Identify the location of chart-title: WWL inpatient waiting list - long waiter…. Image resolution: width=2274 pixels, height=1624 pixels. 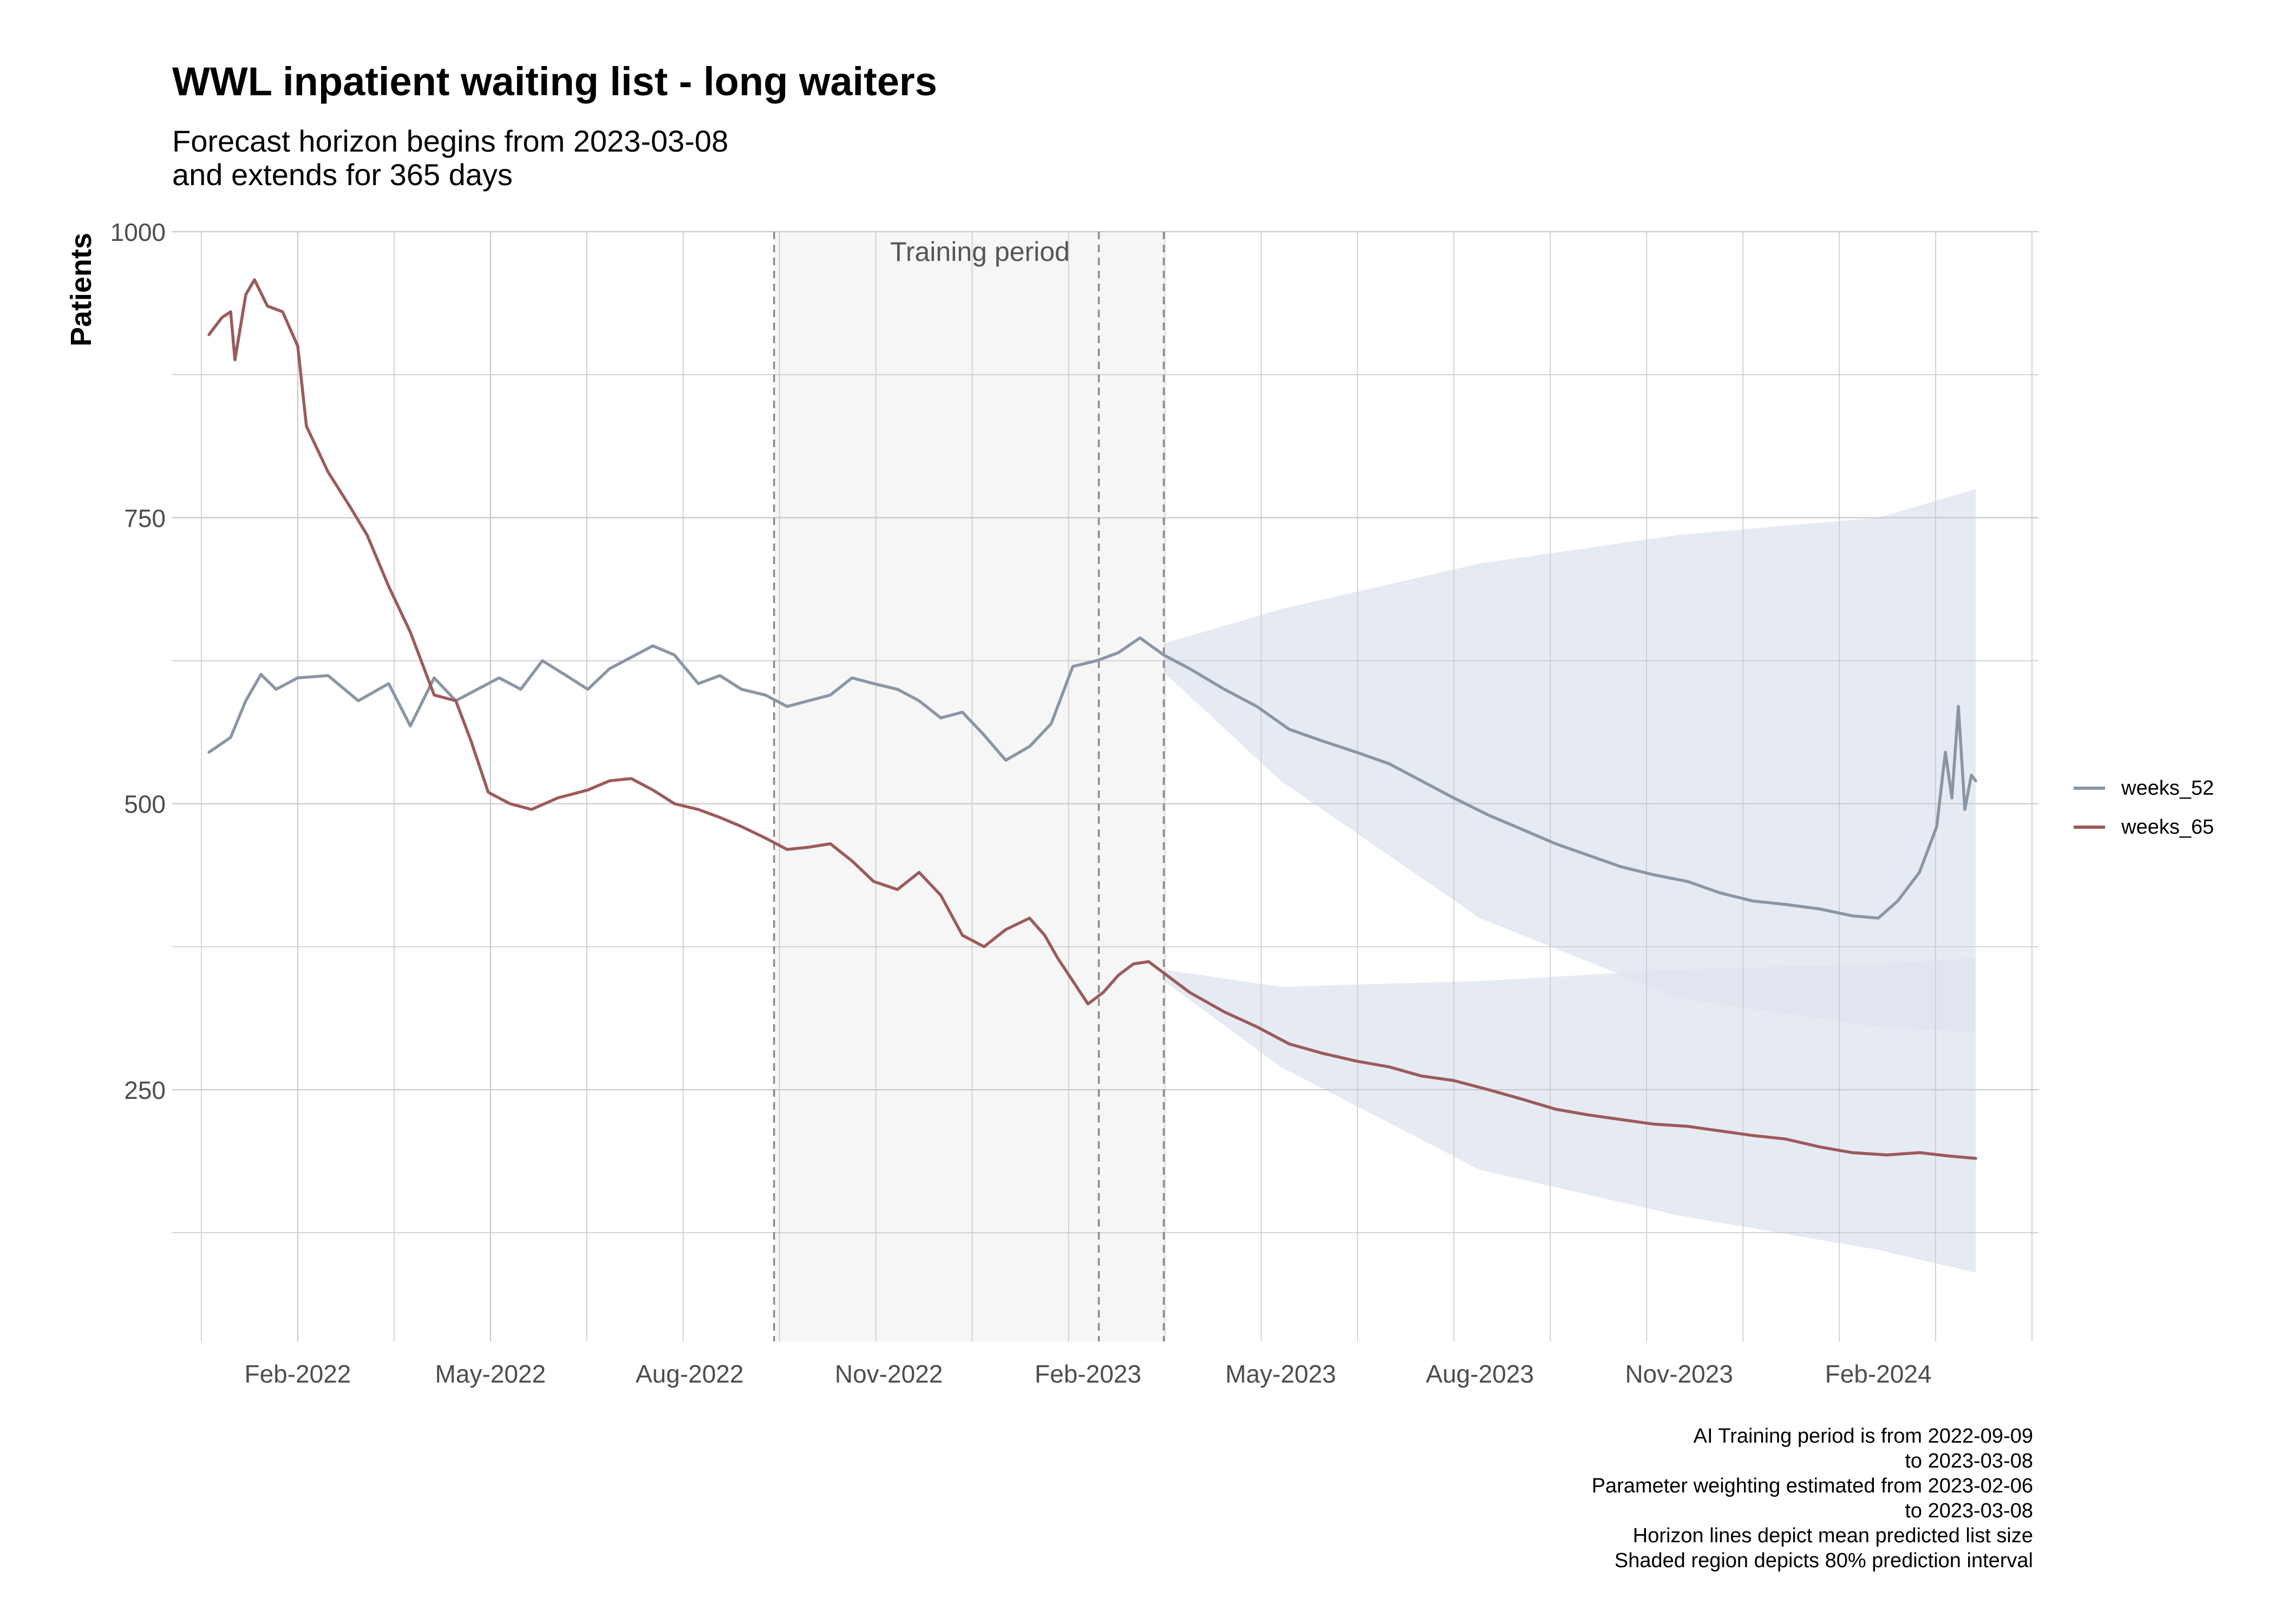
(555, 81).